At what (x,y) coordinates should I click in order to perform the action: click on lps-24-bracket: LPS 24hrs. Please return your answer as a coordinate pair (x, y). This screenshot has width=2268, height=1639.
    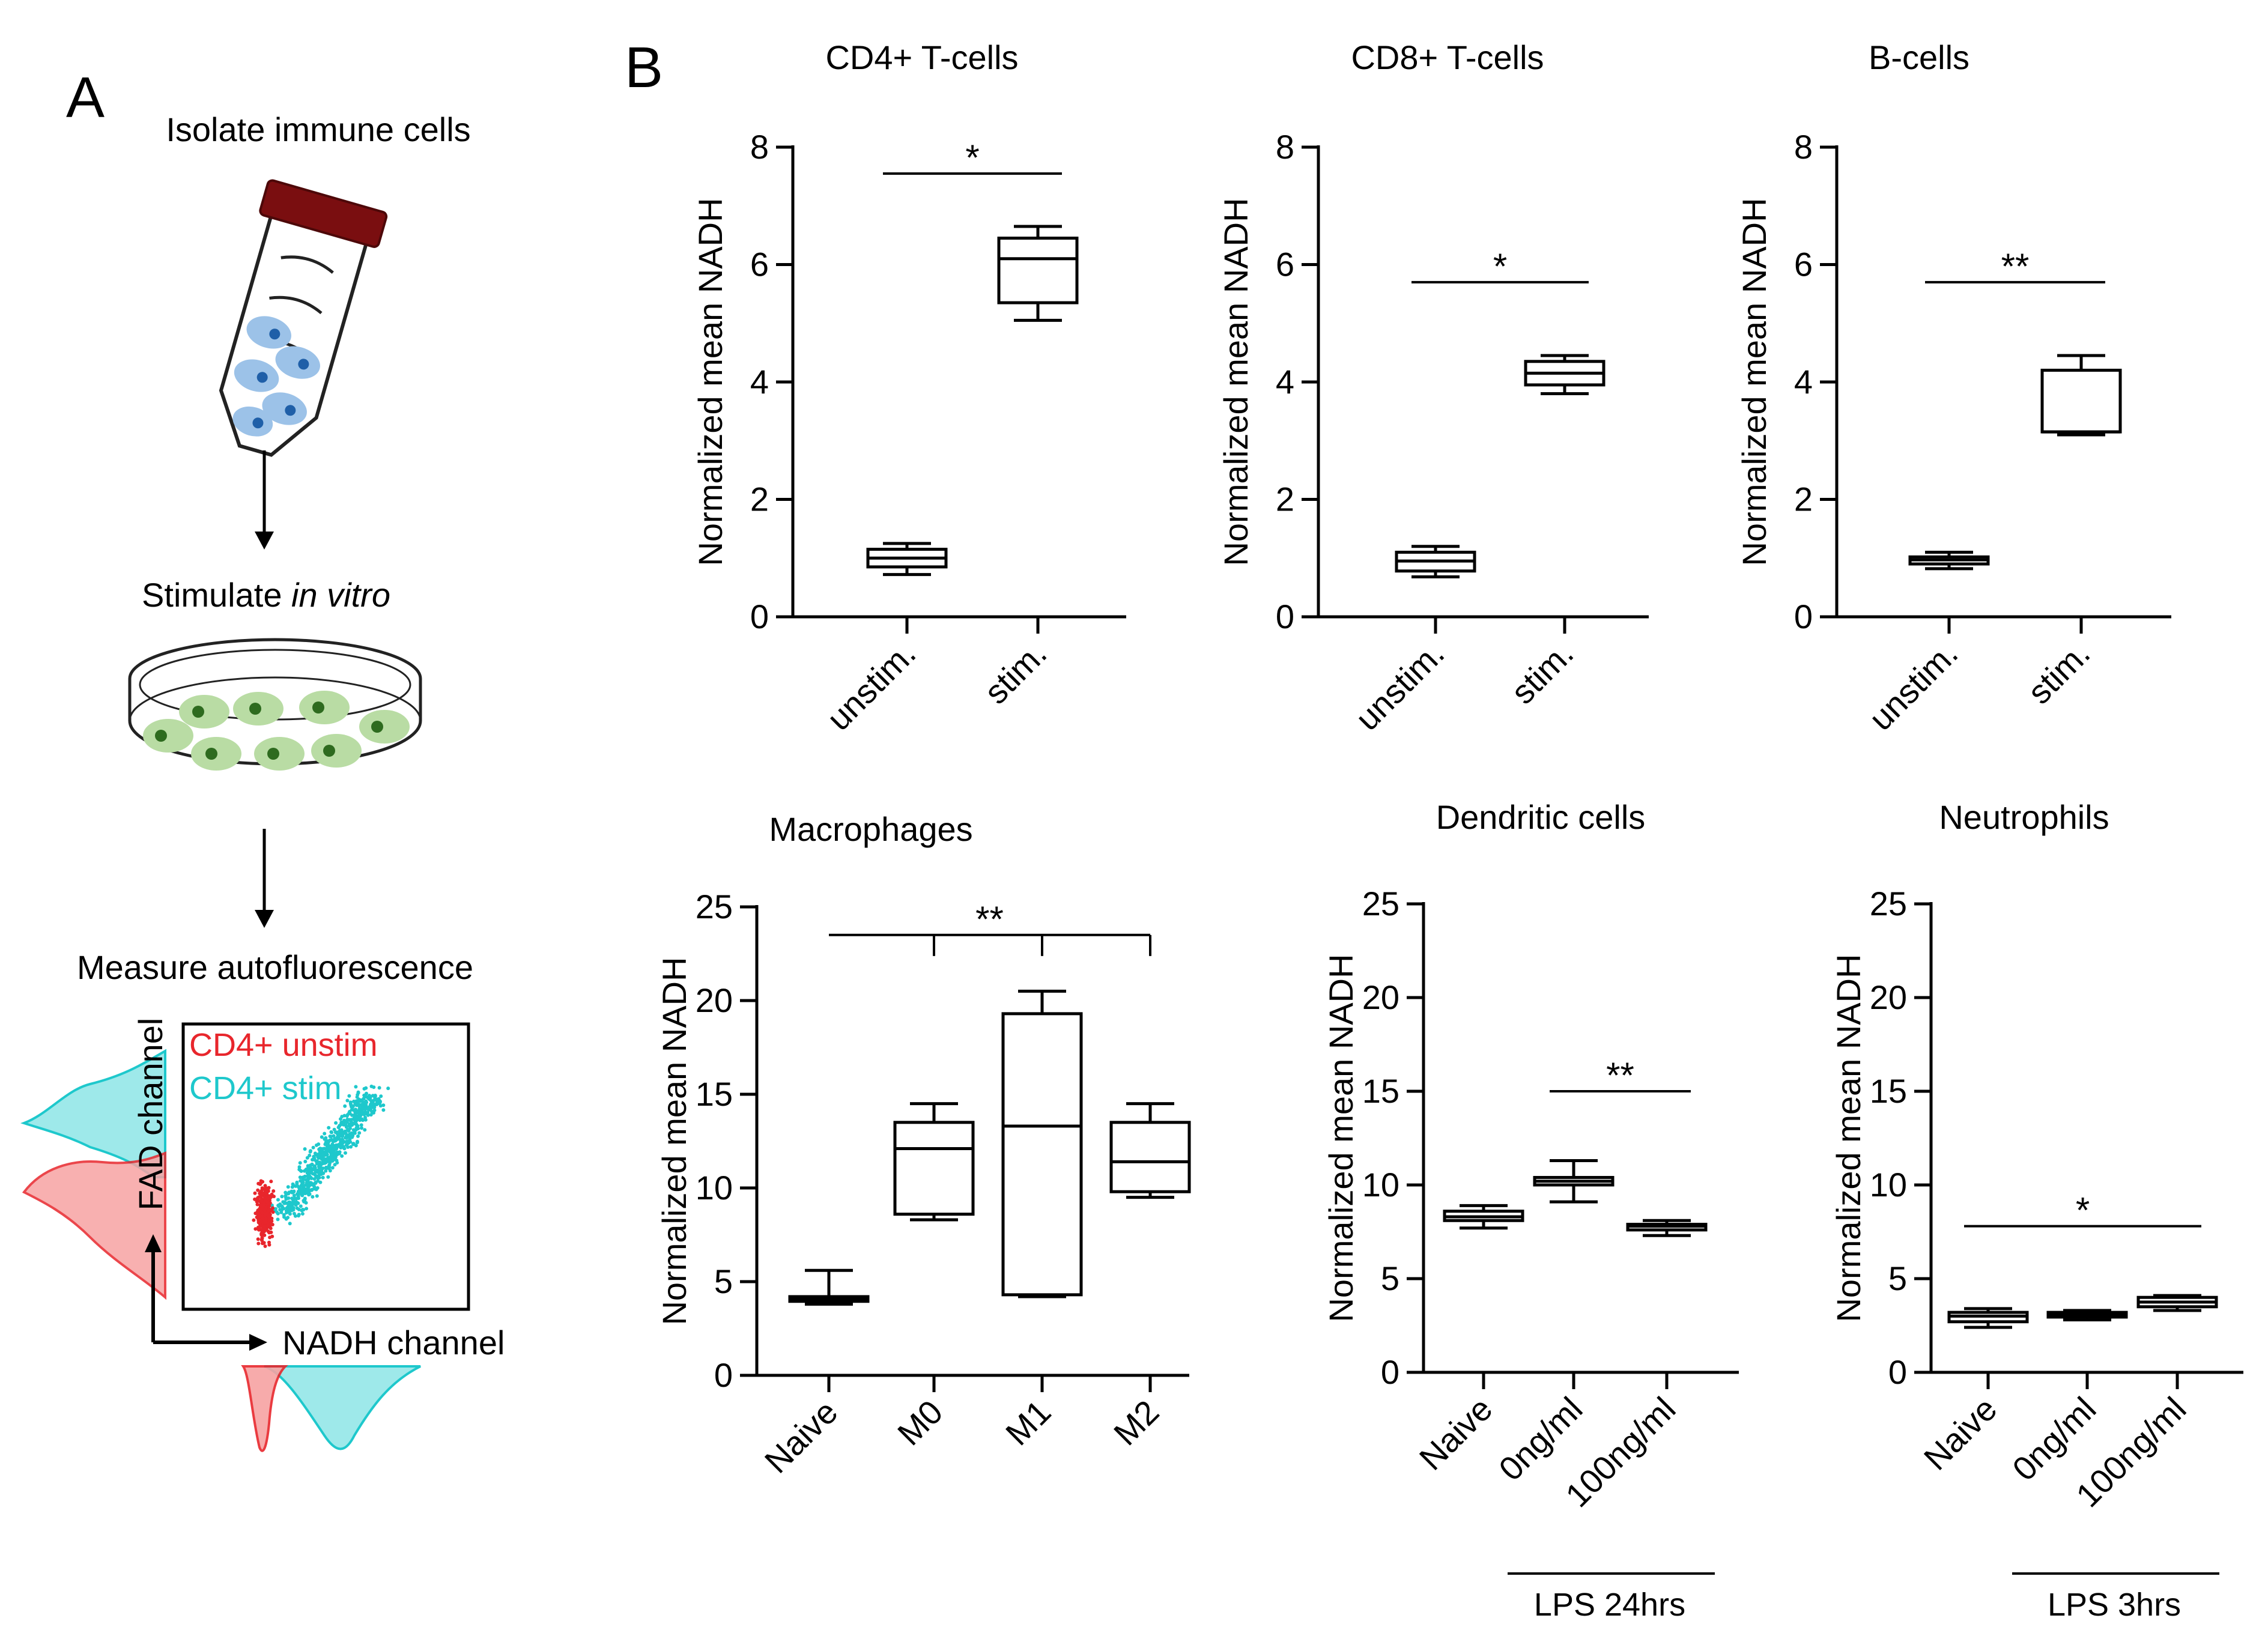
    Looking at the image, I should click on (1611, 1598).